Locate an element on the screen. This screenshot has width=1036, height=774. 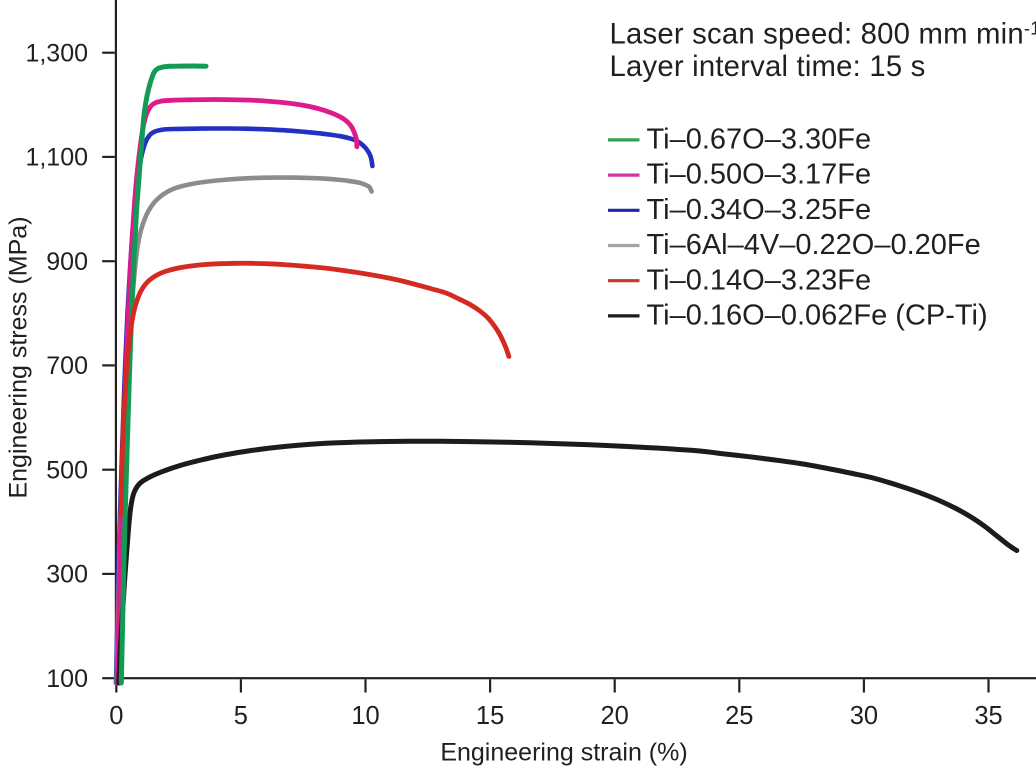
svg-text: Ti–0.14O–3.23Fe is located at coordinates (759, 280).